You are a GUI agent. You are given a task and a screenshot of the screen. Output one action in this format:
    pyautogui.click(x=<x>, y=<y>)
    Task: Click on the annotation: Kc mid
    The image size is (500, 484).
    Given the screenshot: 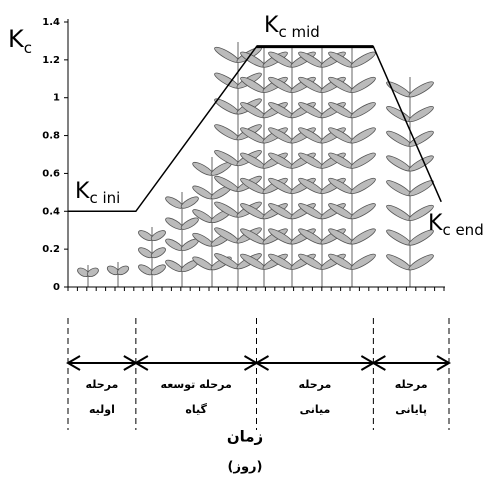 What is the action you would take?
    pyautogui.click(x=292, y=27)
    